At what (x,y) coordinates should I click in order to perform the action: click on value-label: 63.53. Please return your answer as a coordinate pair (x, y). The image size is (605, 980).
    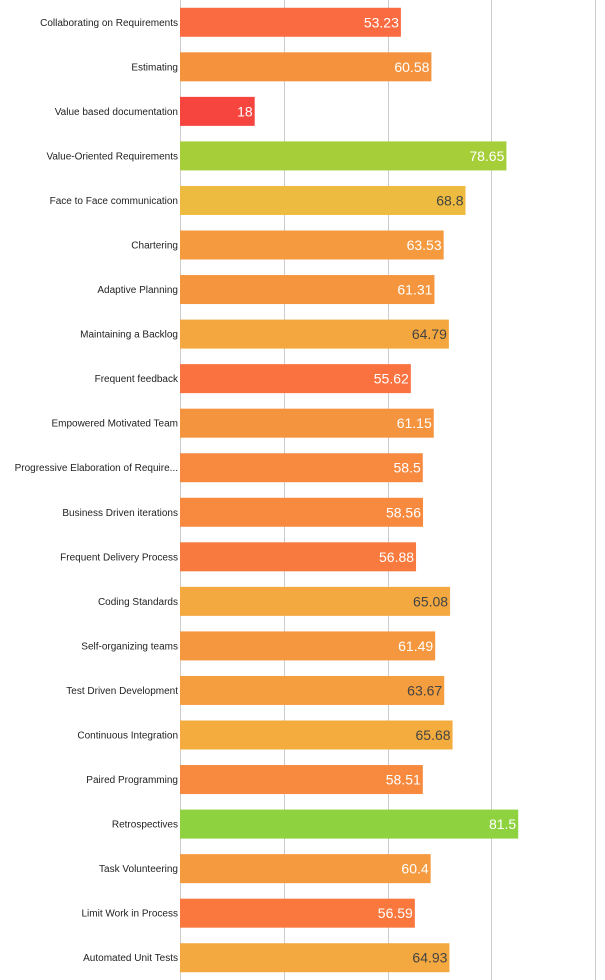
    Looking at the image, I should click on (424, 245).